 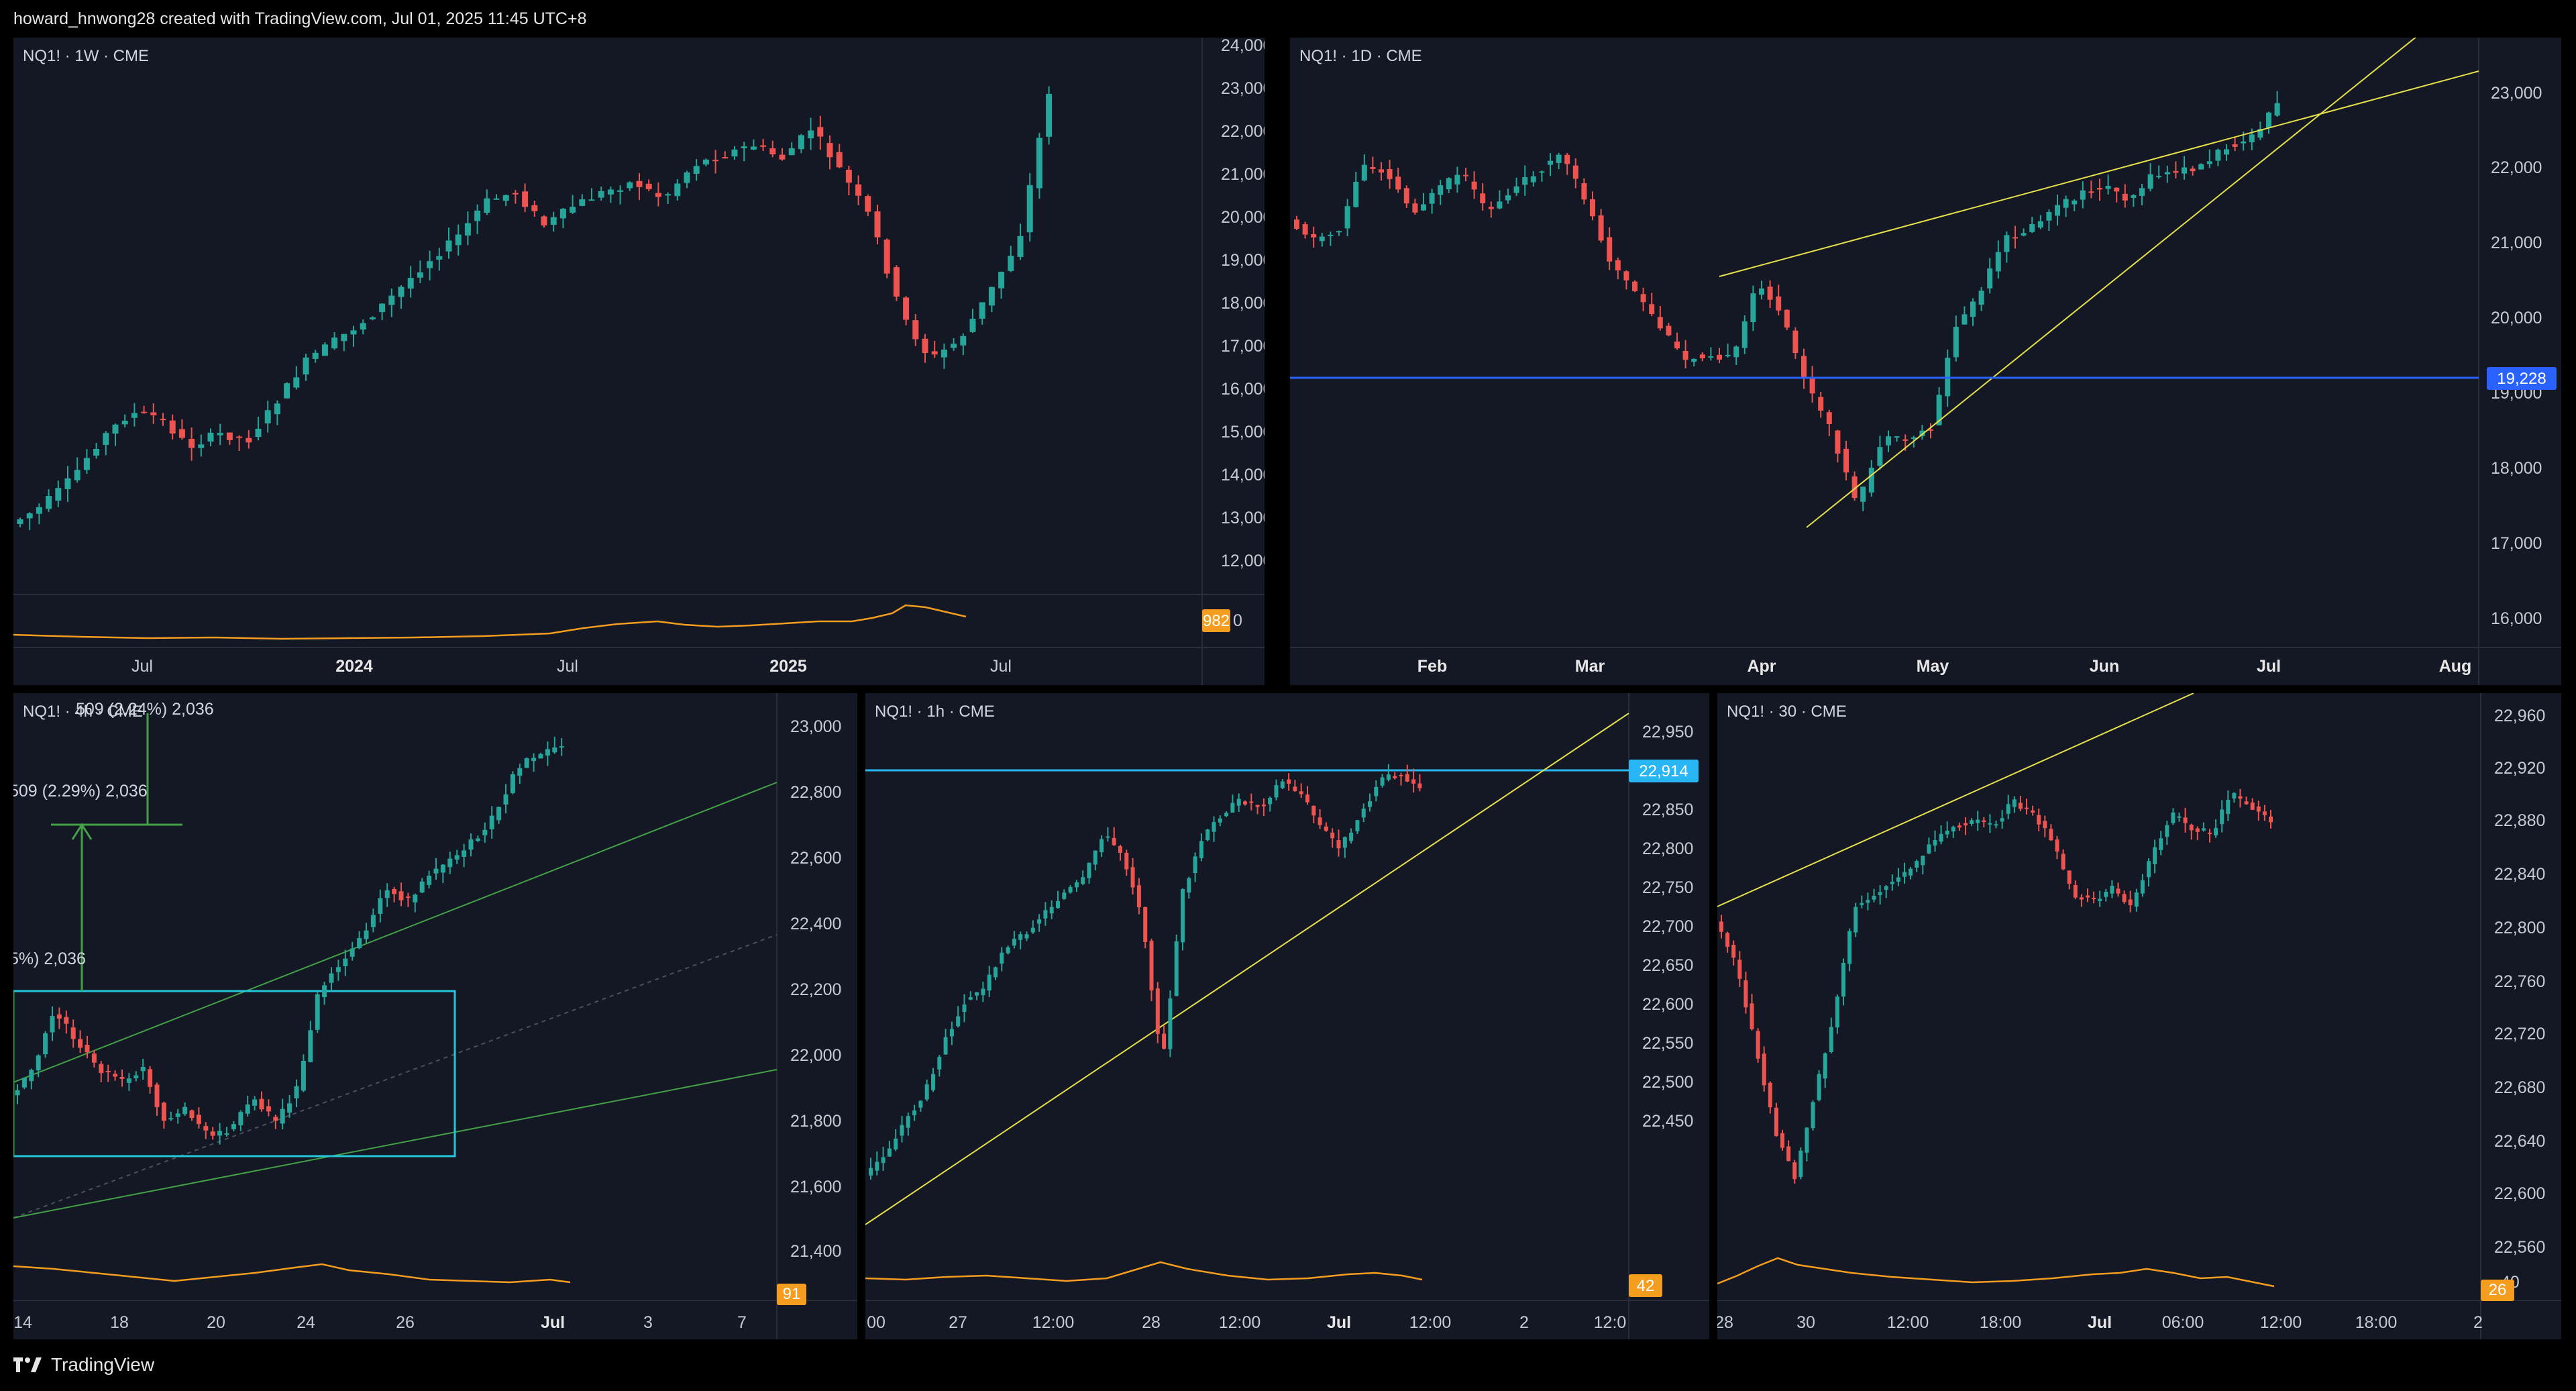 What do you see at coordinates (2516, 318) in the screenshot?
I see `price-tick: 20,000` at bounding box center [2516, 318].